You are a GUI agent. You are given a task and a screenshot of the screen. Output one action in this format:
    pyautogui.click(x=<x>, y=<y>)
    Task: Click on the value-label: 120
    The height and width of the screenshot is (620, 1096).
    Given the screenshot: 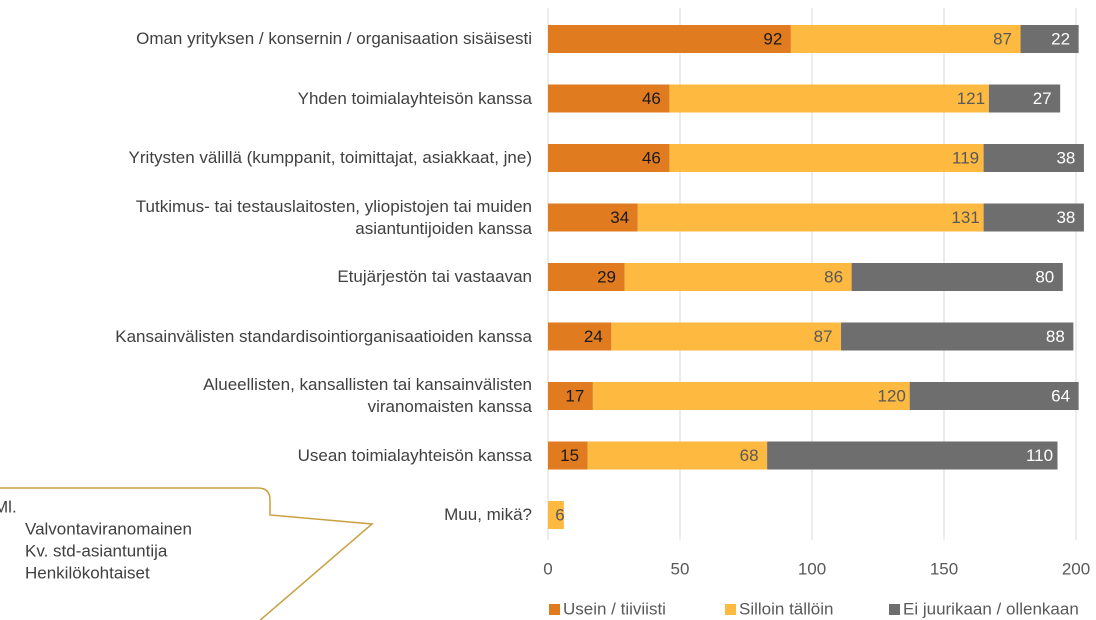 What is the action you would take?
    pyautogui.click(x=891, y=395)
    